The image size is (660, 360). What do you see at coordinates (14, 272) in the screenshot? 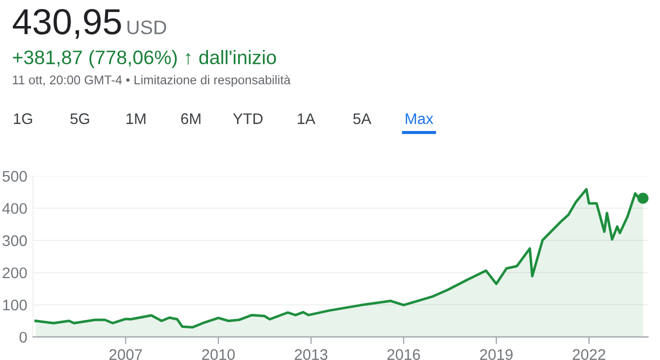
I see `y-tick-label: 200` at bounding box center [14, 272].